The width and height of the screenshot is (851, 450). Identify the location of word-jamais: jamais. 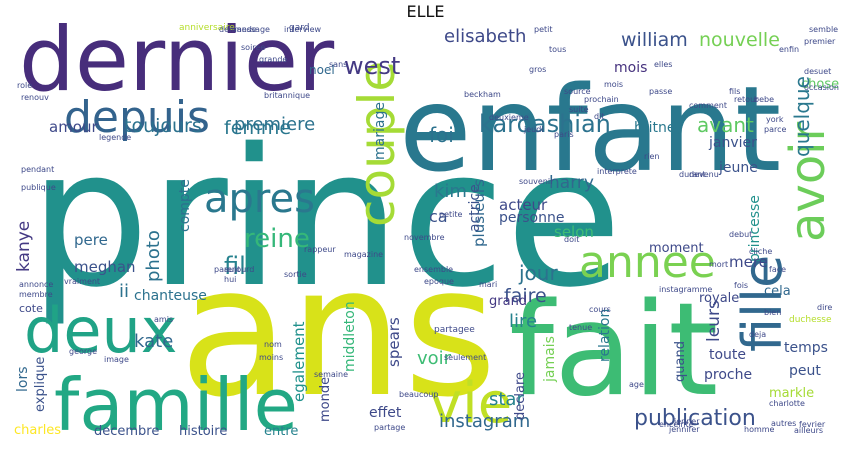
(550, 359).